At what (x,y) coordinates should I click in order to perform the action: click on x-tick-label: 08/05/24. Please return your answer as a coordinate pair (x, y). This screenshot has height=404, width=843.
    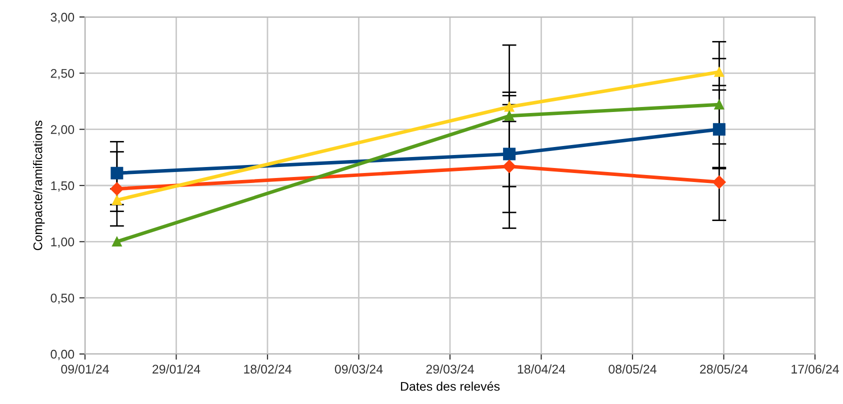
    Looking at the image, I should click on (632, 369).